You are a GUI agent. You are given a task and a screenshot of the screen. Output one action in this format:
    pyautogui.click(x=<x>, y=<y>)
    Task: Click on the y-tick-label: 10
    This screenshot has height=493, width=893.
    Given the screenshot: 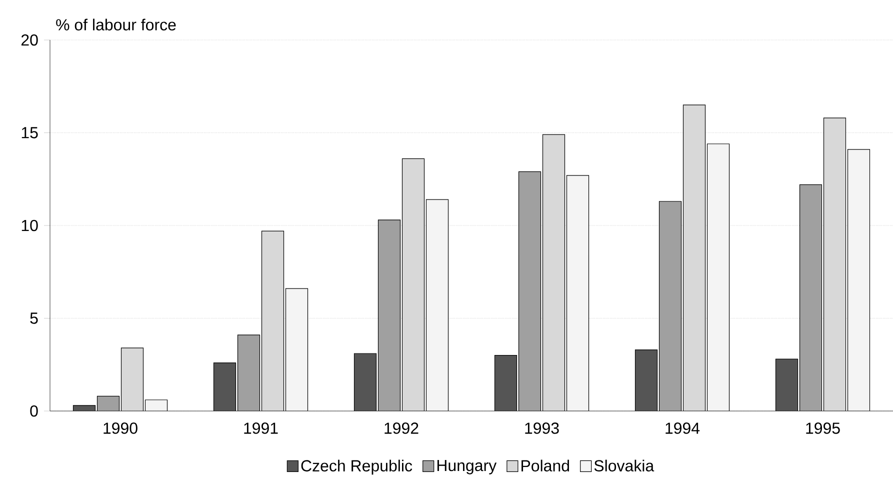 What is the action you would take?
    pyautogui.click(x=30, y=226)
    